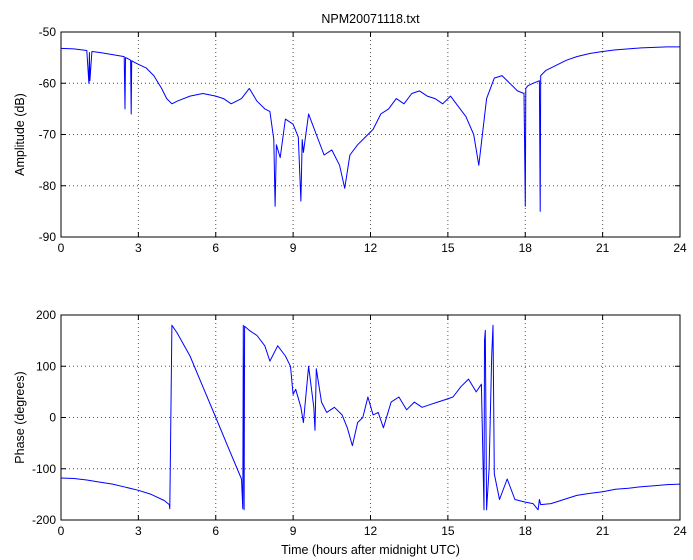 The width and height of the screenshot is (693, 560). Describe the element at coordinates (48, 135) in the screenshot. I see `y-tick-label: -70` at that location.